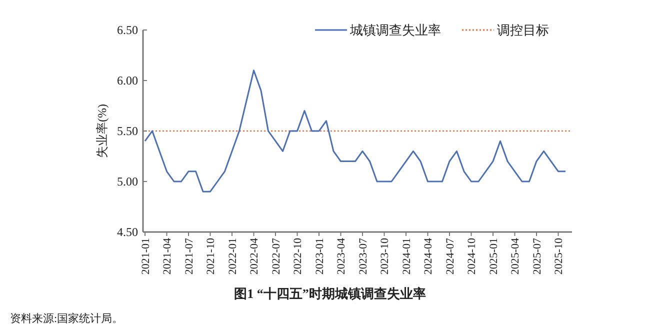 The width and height of the screenshot is (660, 335). What do you see at coordinates (395, 30) in the screenshot?
I see `legend-label: 城镇调查失业率` at bounding box center [395, 30].